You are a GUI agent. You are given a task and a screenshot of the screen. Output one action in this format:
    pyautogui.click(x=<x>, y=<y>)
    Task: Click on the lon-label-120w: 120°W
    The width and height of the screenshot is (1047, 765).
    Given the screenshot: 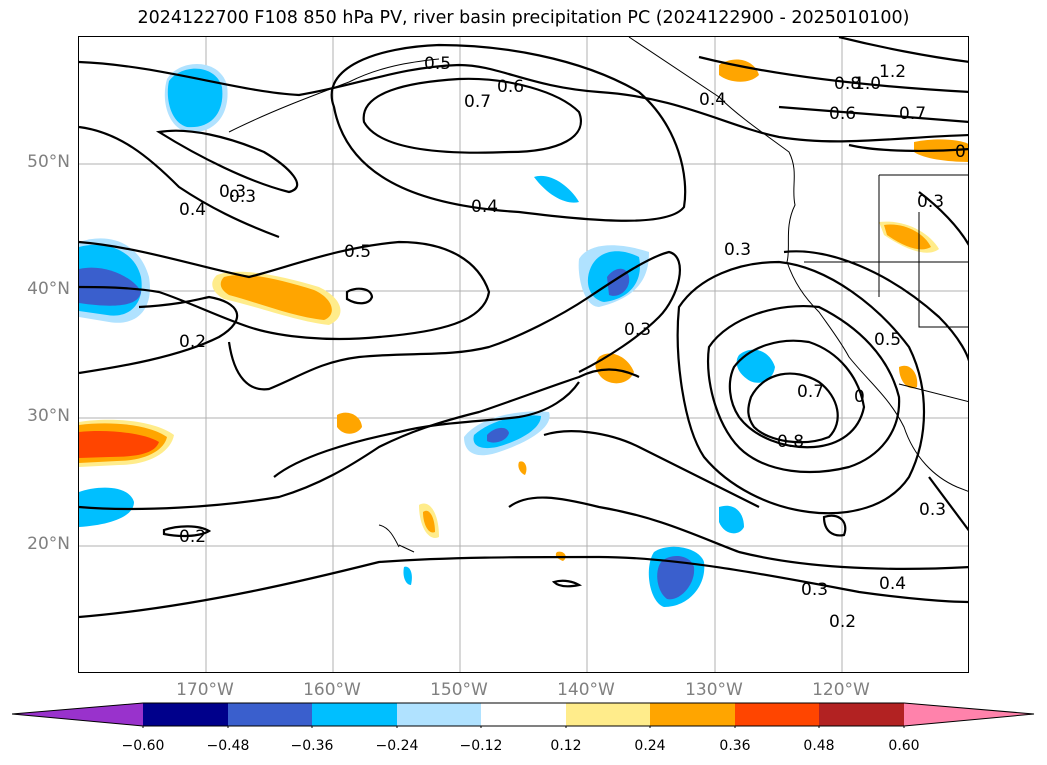 What is the action you would take?
    pyautogui.click(x=841, y=690)
    